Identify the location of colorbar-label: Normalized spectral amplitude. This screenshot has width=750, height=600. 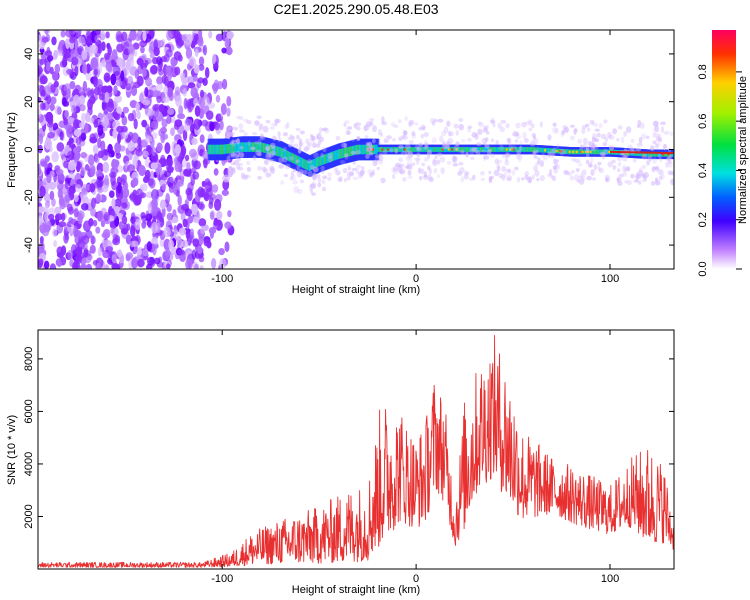
(743, 150).